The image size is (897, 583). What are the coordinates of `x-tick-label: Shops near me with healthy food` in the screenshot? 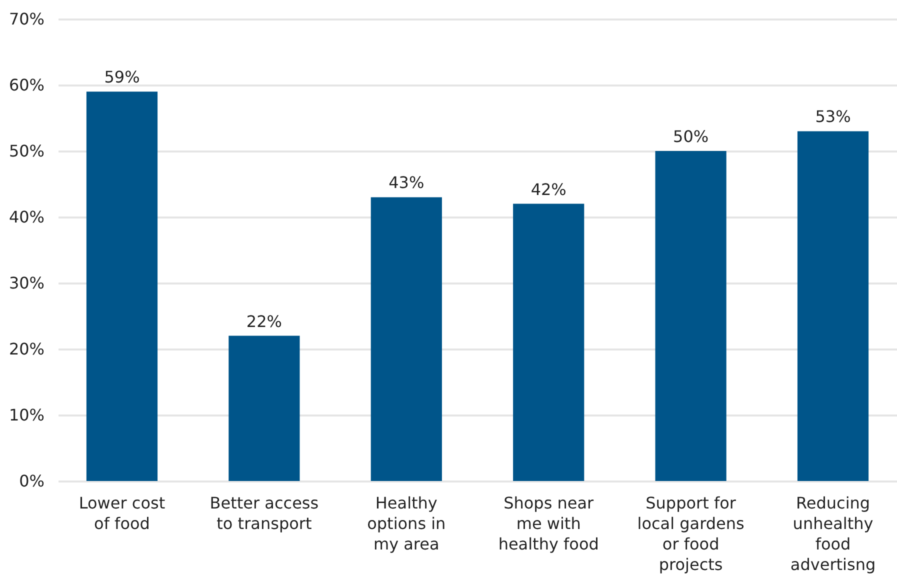 It's located at (548, 524).